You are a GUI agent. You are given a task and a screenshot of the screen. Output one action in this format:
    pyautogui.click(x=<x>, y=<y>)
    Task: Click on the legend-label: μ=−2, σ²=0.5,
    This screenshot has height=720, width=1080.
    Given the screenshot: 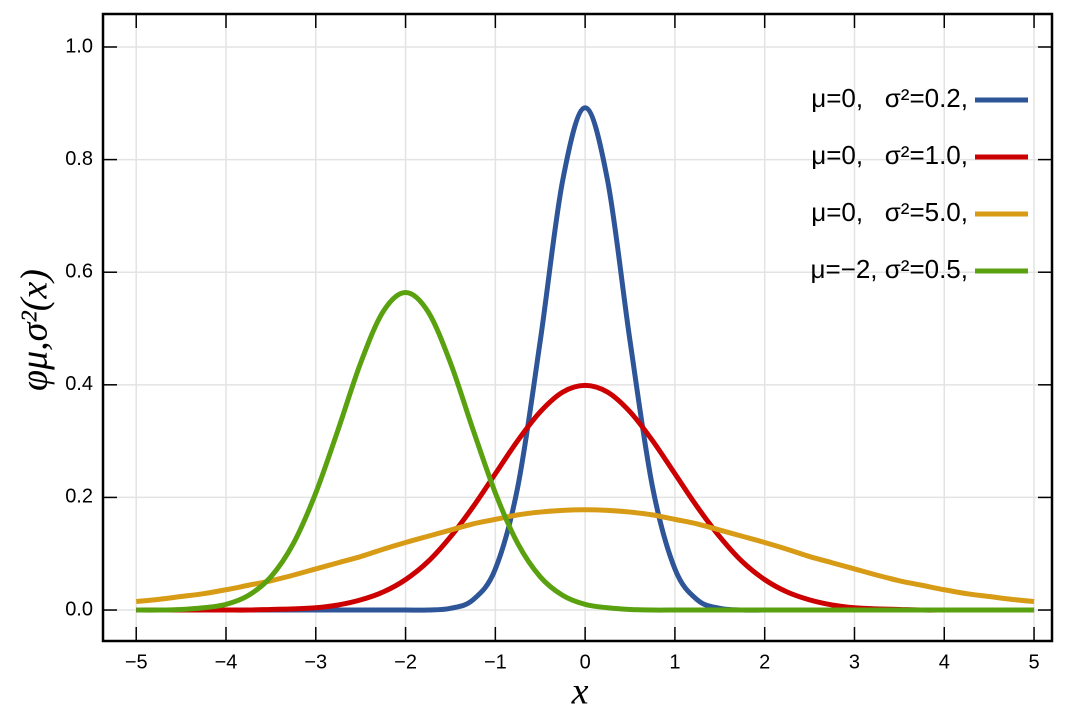 What is the action you would take?
    pyautogui.click(x=889, y=269)
    